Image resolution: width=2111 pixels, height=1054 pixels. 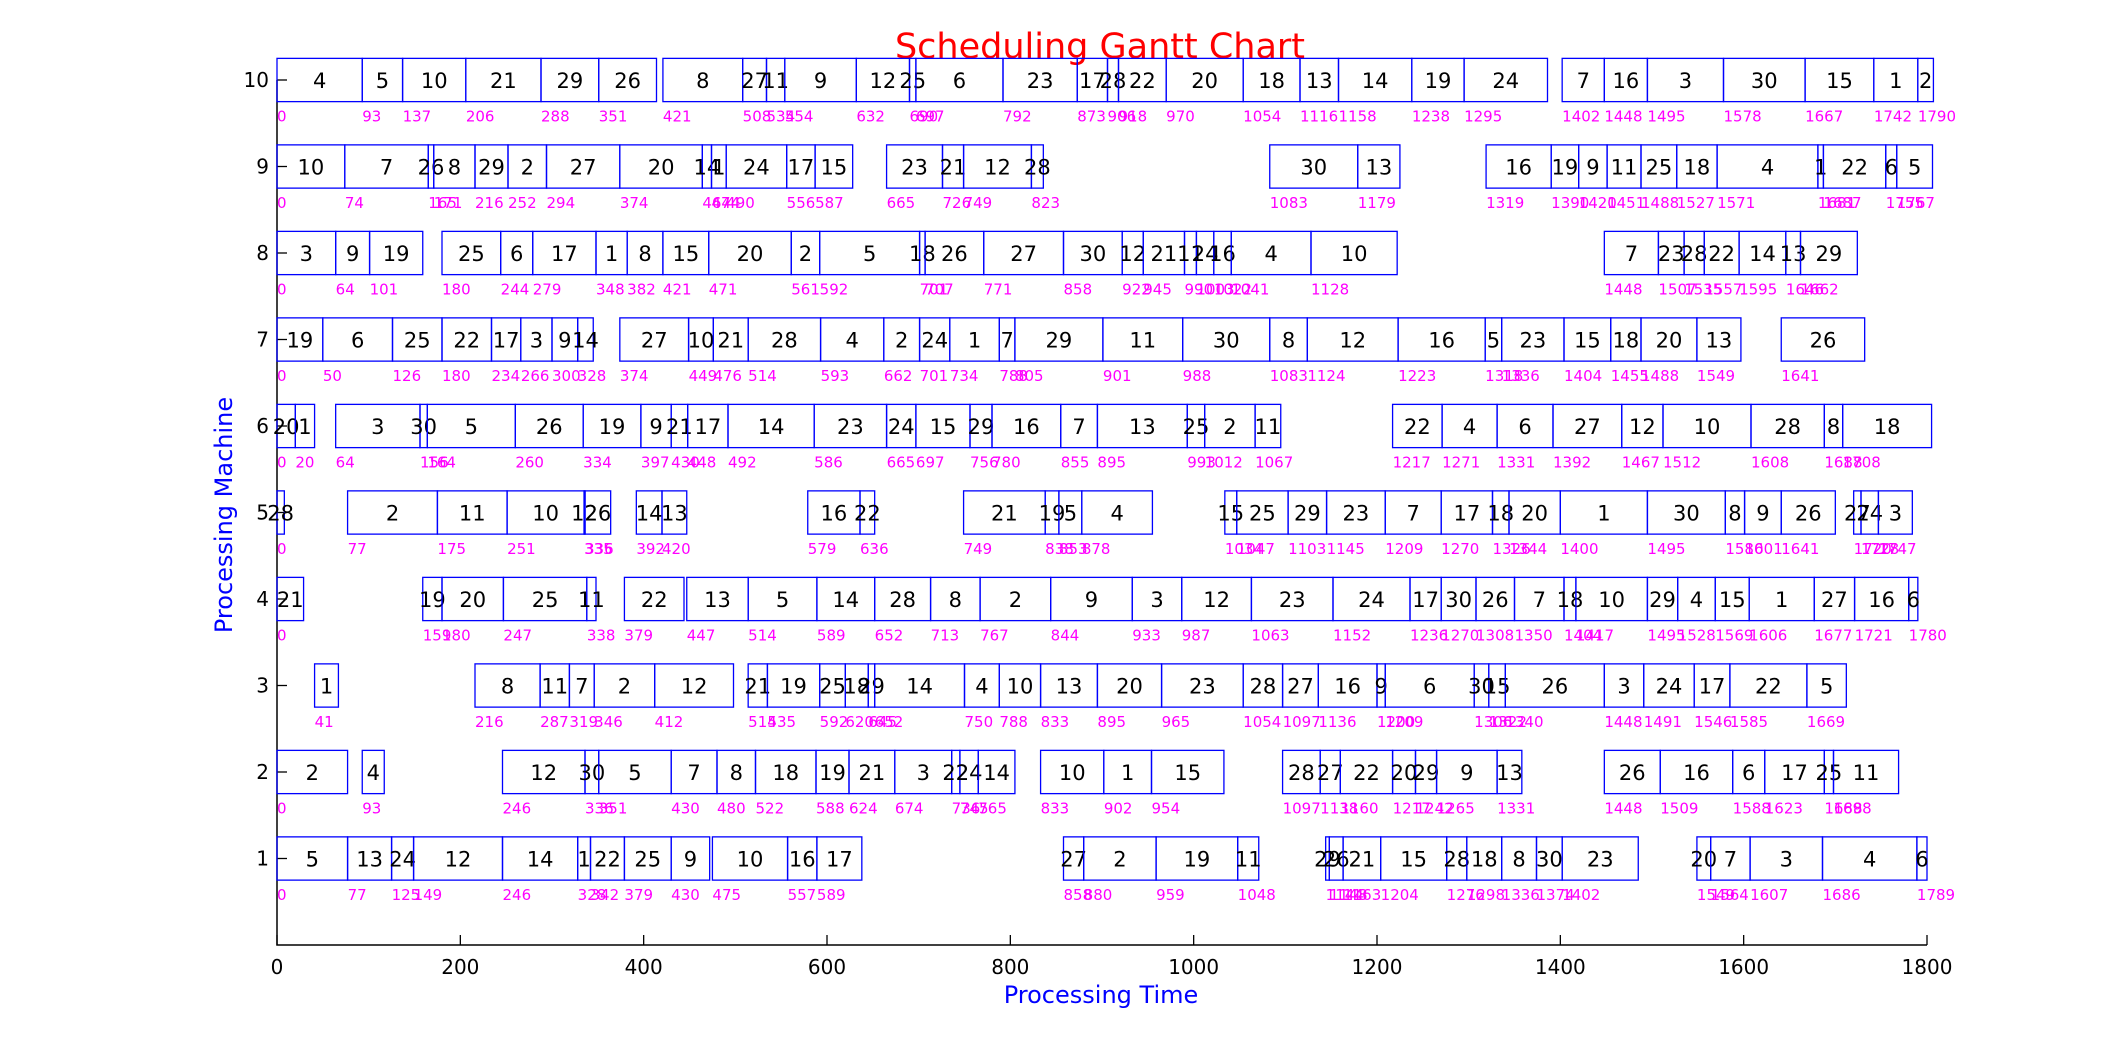 What do you see at coordinates (1069, 687) in the screenshot?
I see `task-job-label: 13` at bounding box center [1069, 687].